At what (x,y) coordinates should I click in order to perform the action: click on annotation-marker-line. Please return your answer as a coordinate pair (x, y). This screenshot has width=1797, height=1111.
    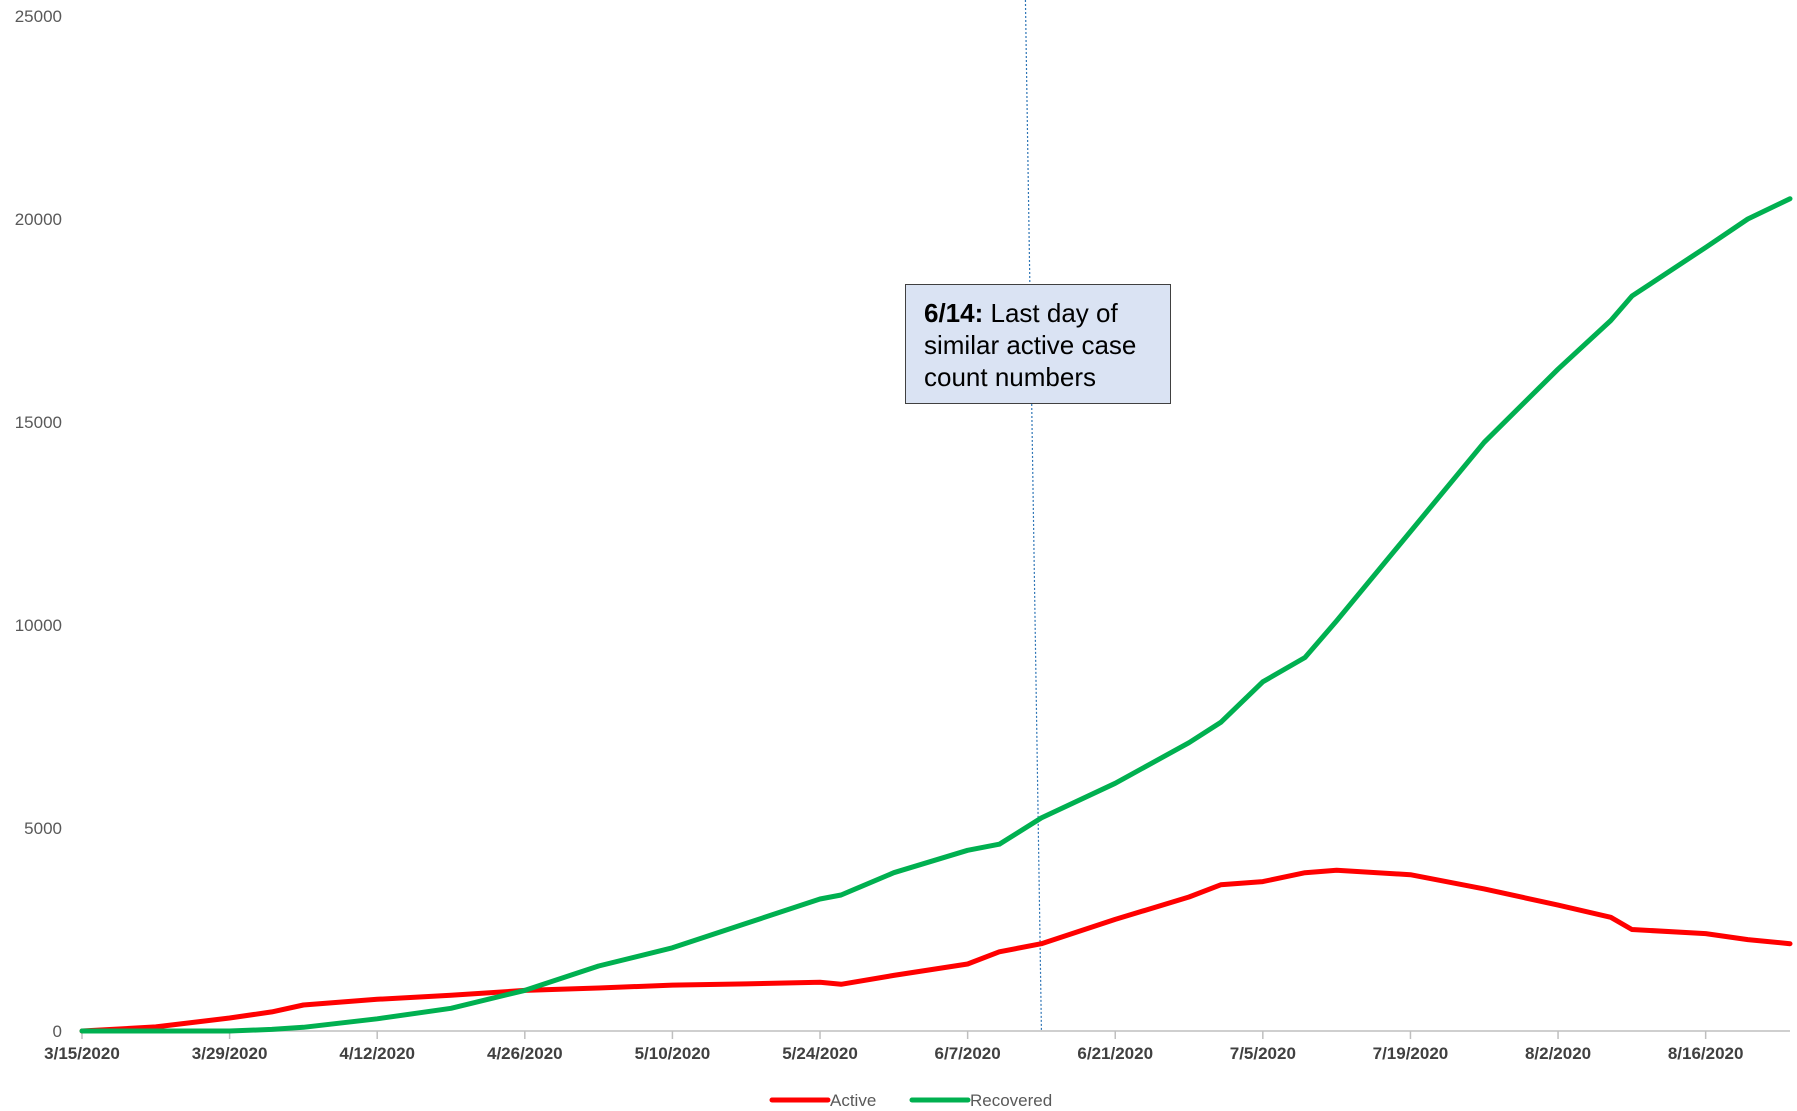
    Looking at the image, I should click on (1033, 516).